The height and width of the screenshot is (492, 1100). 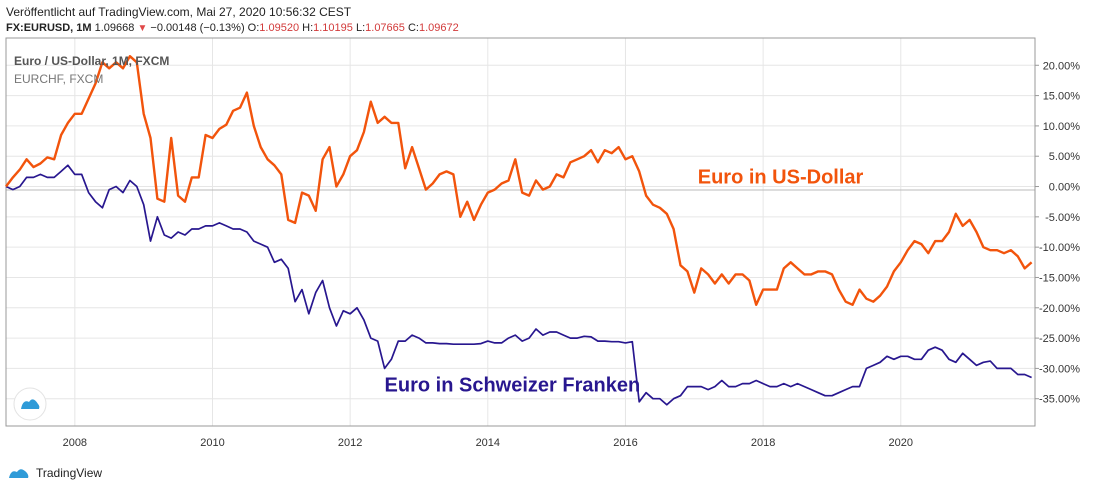 What do you see at coordinates (91, 61) in the screenshot?
I see `legend-main: Euro / US-Dollar, 1M, FXCM` at bounding box center [91, 61].